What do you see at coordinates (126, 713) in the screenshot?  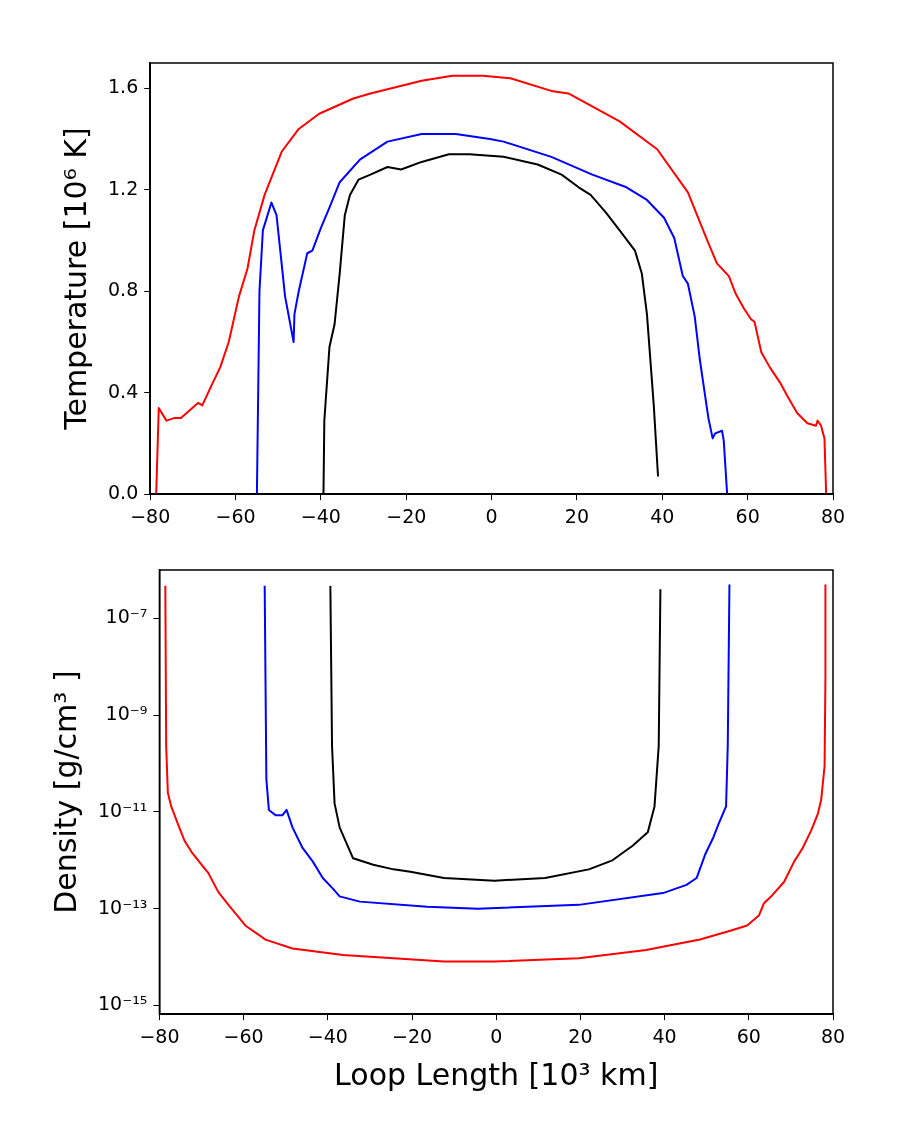 I see `y-tick-label: 10⁻⁹` at bounding box center [126, 713].